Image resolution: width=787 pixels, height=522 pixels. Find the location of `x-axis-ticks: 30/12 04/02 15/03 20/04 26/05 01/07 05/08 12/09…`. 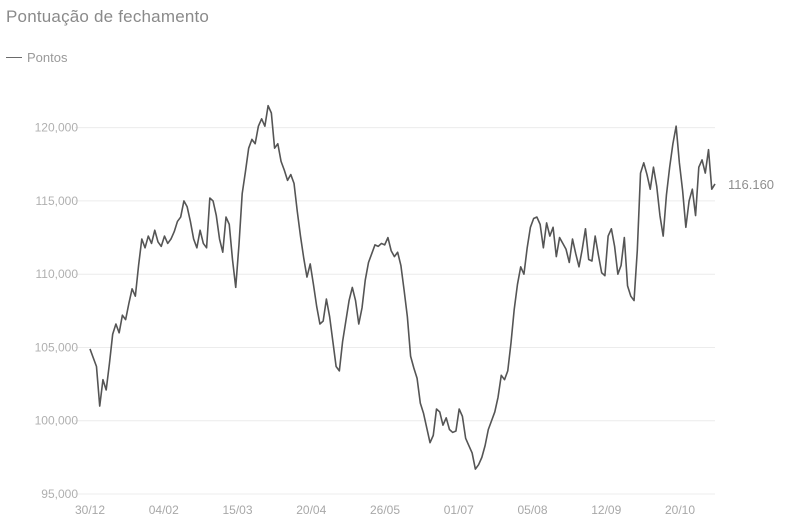

x-axis-ticks: 30/12 04/02 15/03 20/04 26/05 01/07 05/08 12/09… is located at coordinates (385, 510).